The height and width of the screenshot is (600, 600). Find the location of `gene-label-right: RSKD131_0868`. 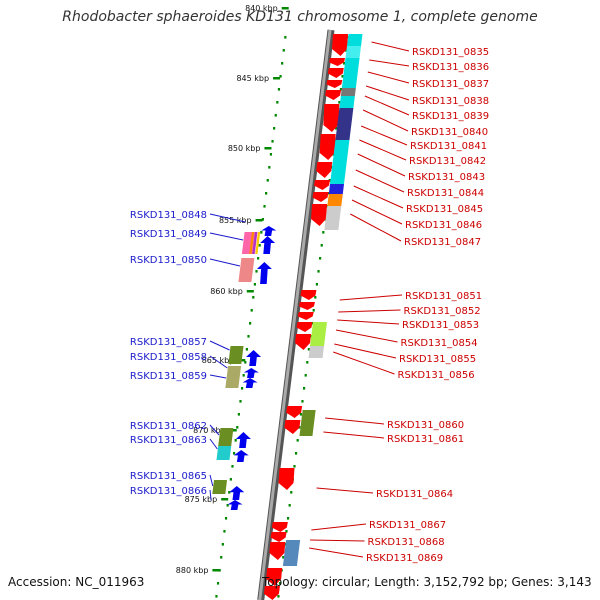

gene-label-right: RSKD131_0868 is located at coordinates (406, 542).